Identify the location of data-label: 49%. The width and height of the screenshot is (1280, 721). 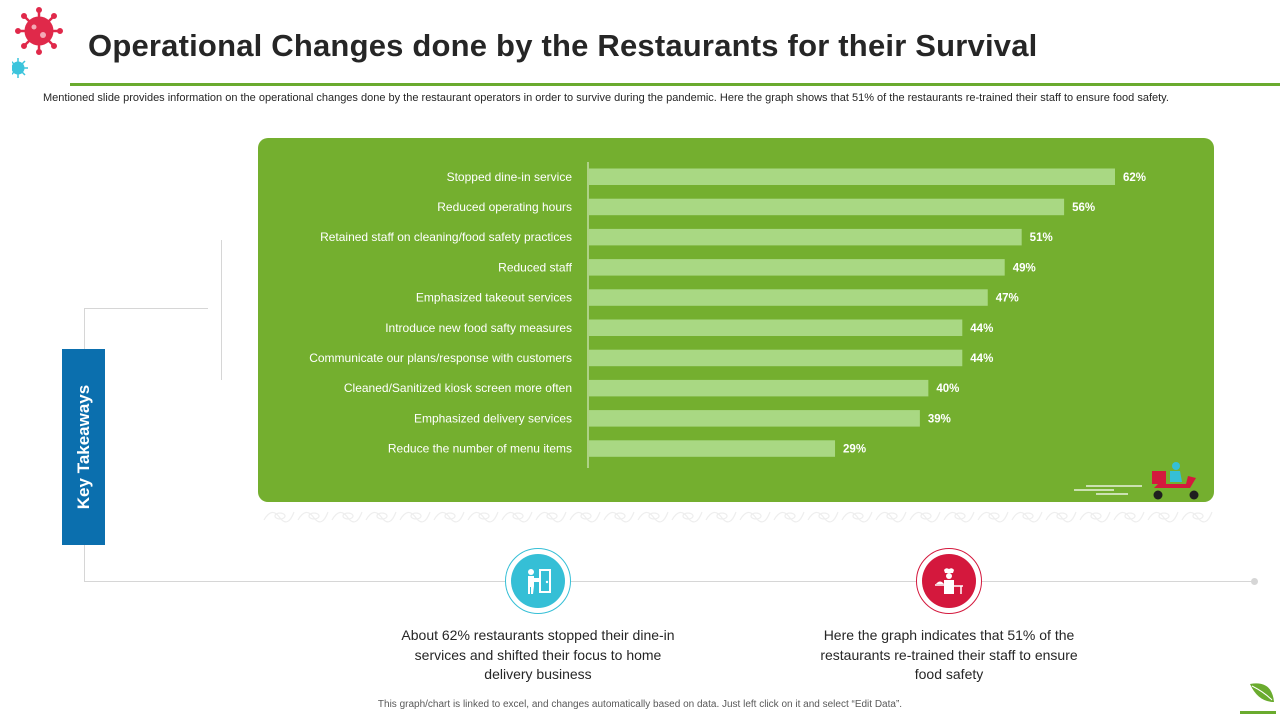
(1024, 268).